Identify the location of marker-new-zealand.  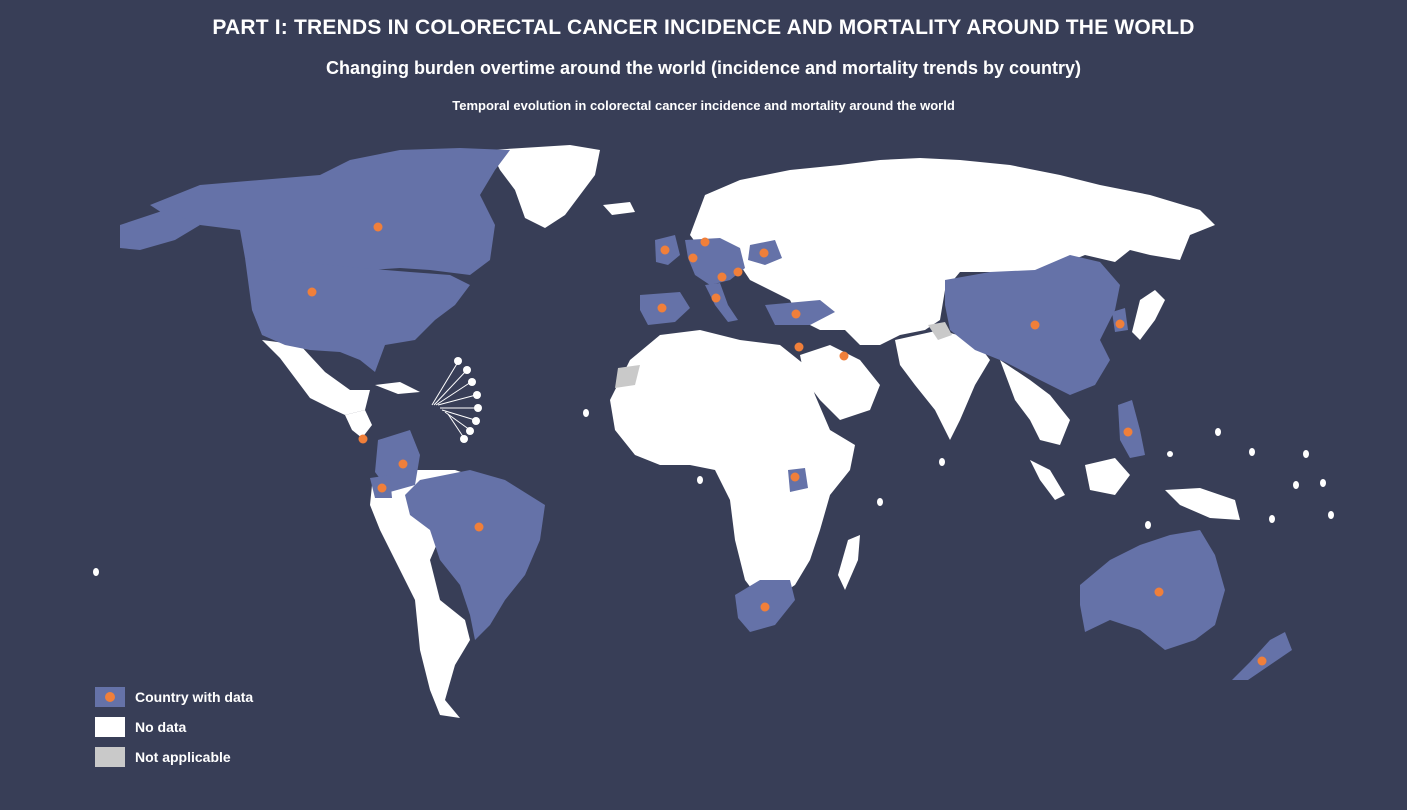
(1262, 661).